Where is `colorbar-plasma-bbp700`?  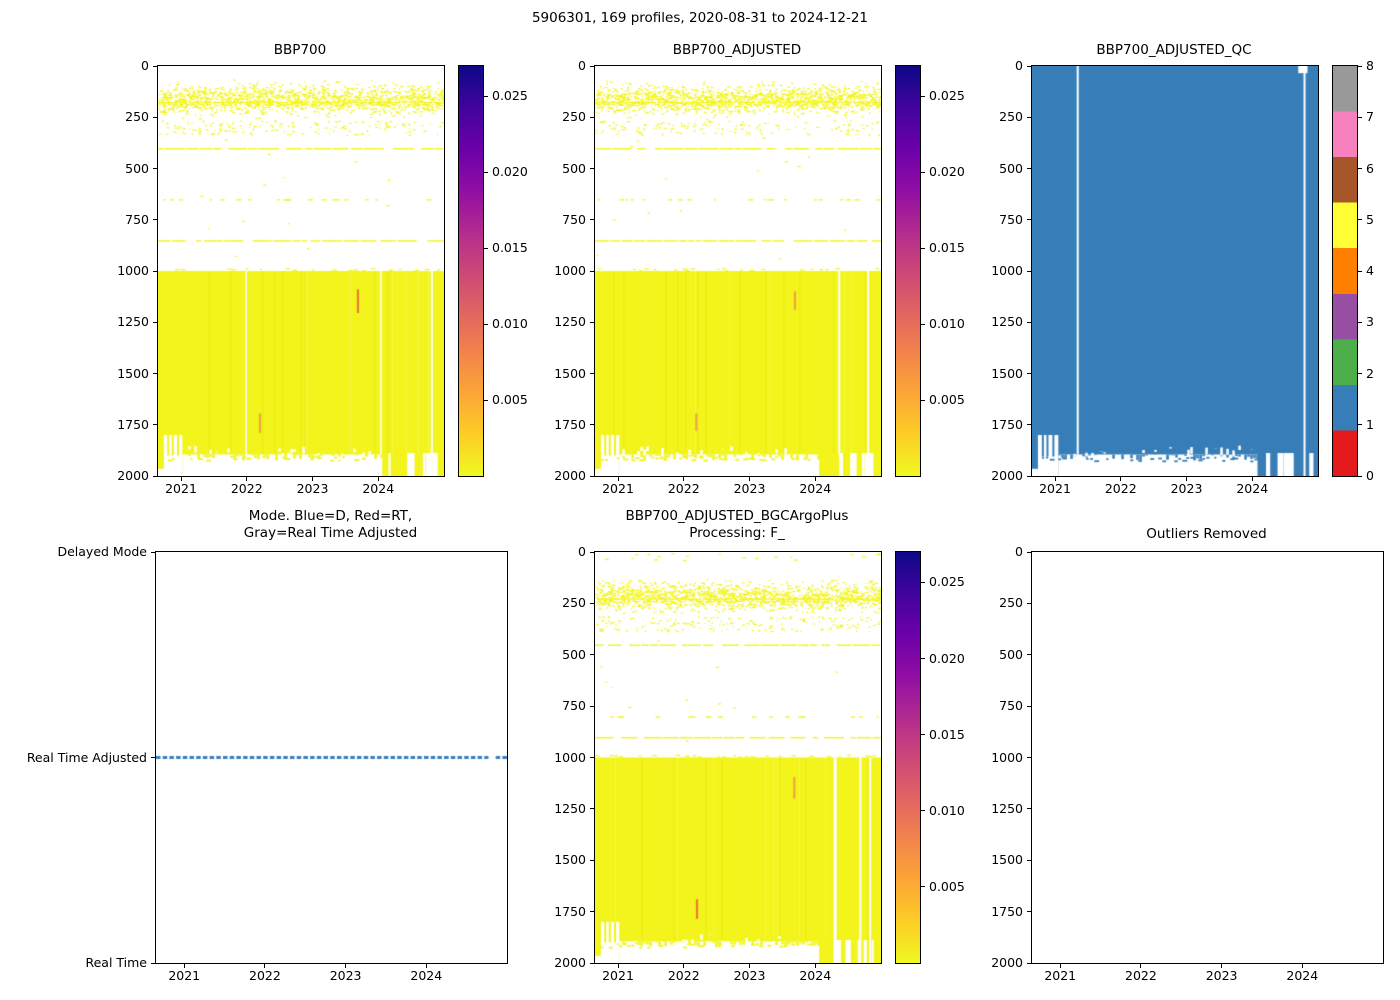 colorbar-plasma-bbp700 is located at coordinates (471, 271).